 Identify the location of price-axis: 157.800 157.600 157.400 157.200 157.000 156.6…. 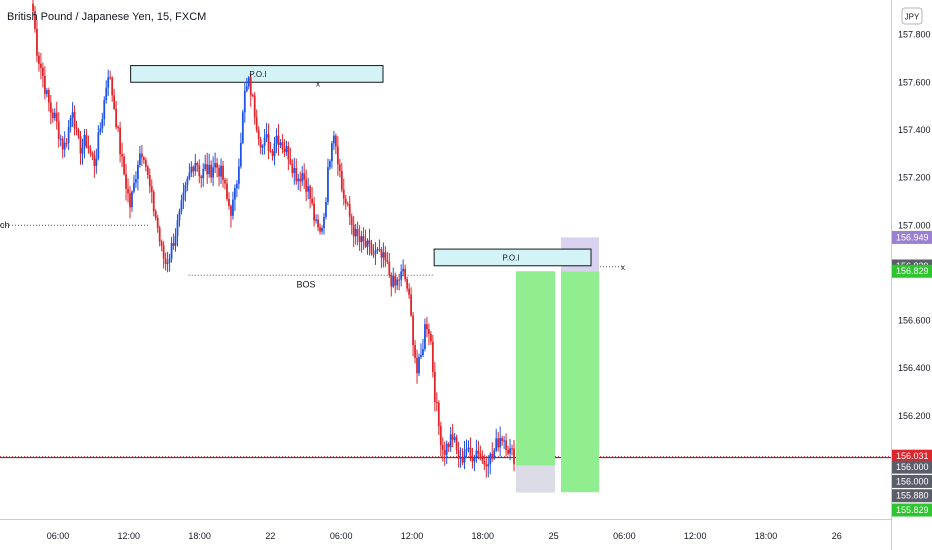
(914, 225).